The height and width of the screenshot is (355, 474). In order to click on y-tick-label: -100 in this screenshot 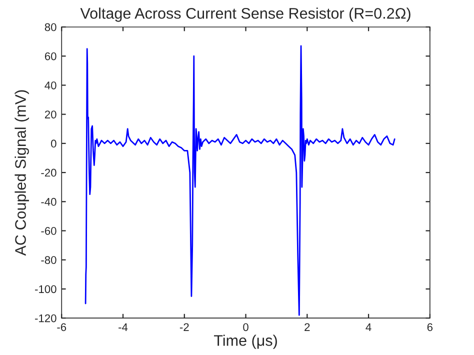, I will do `click(45, 289)`.